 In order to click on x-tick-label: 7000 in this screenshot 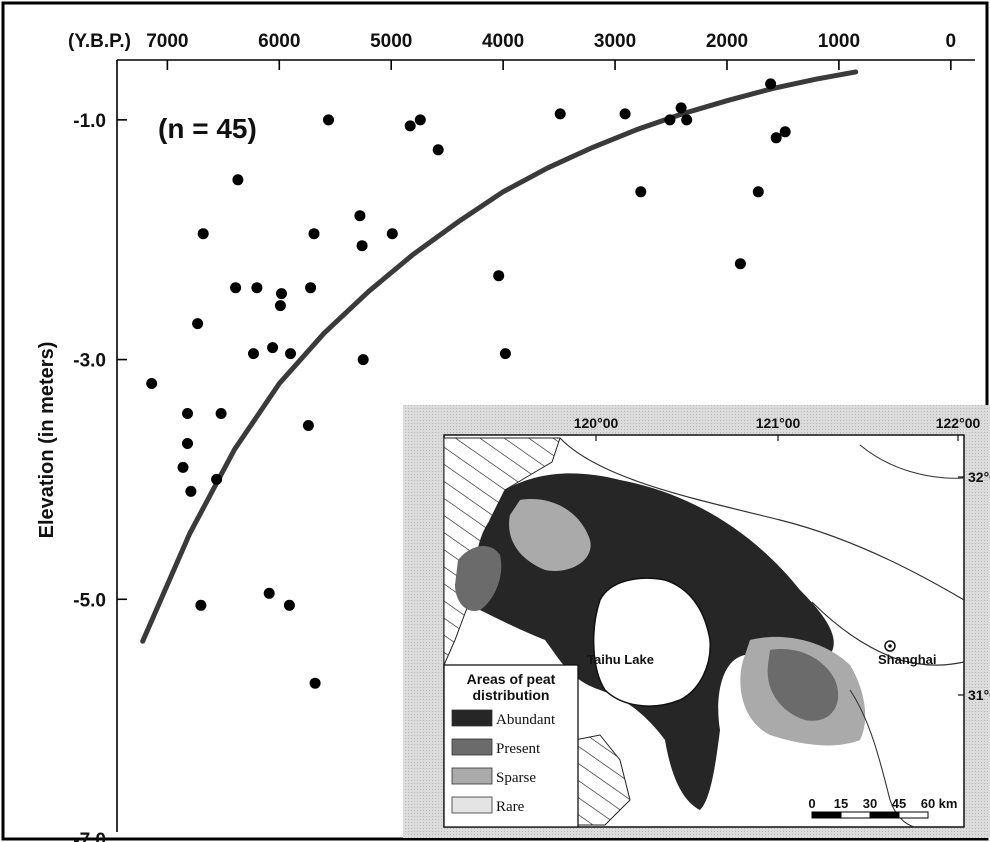, I will do `click(167, 41)`.